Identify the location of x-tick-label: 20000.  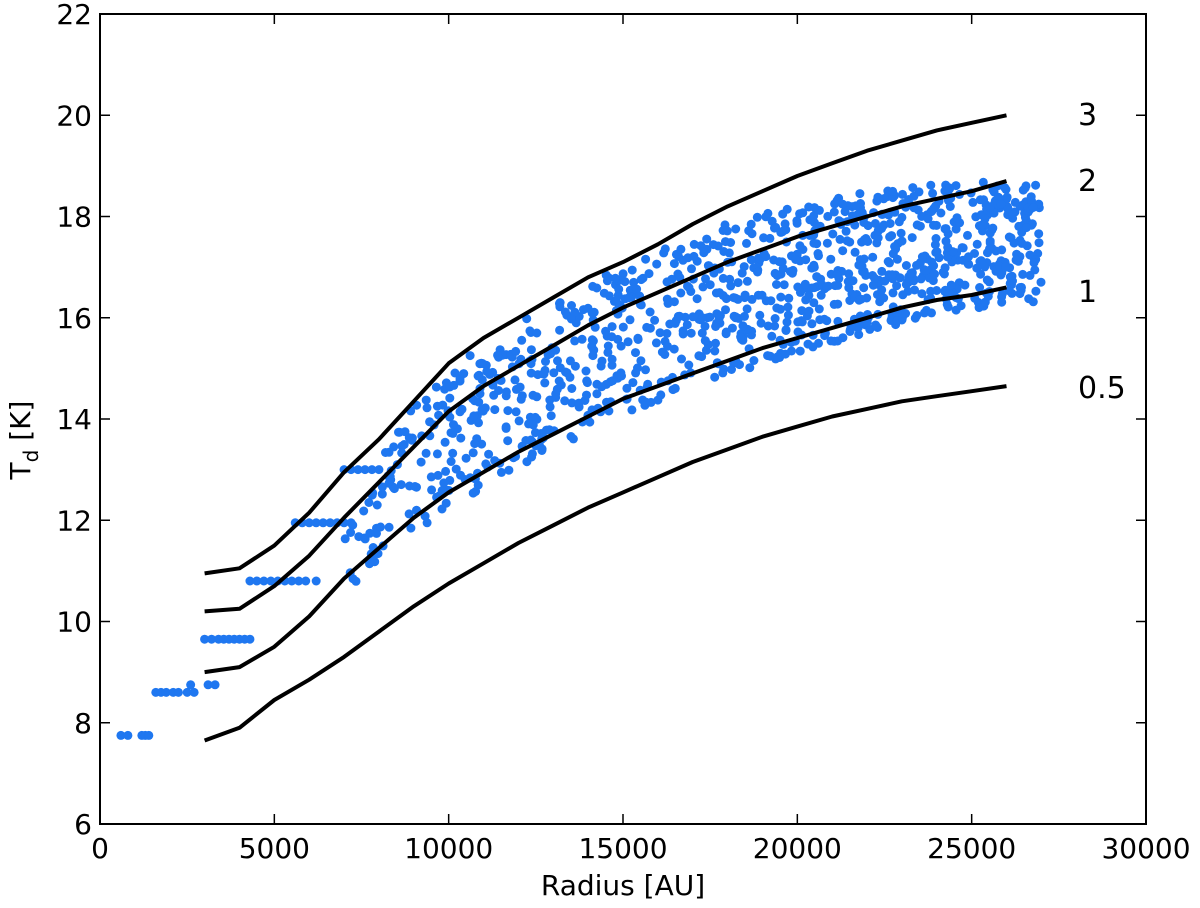
(797, 848).